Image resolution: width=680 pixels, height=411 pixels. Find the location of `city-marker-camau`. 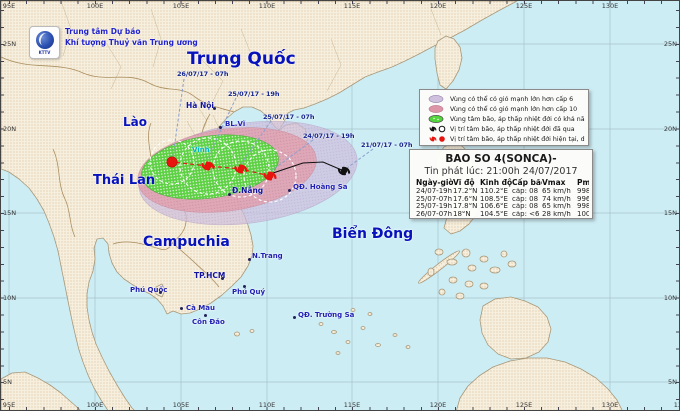

city-marker-camau is located at coordinates (181, 308).